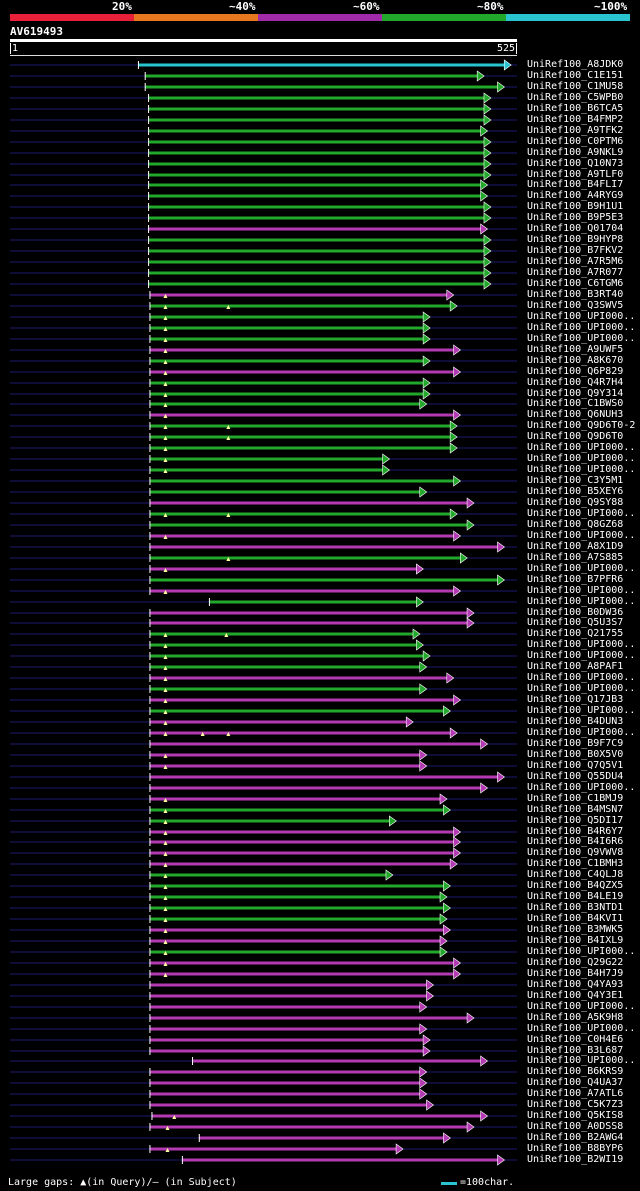  I want to click on hit-label: UniRef100_A9TLF0, so click(575, 174).